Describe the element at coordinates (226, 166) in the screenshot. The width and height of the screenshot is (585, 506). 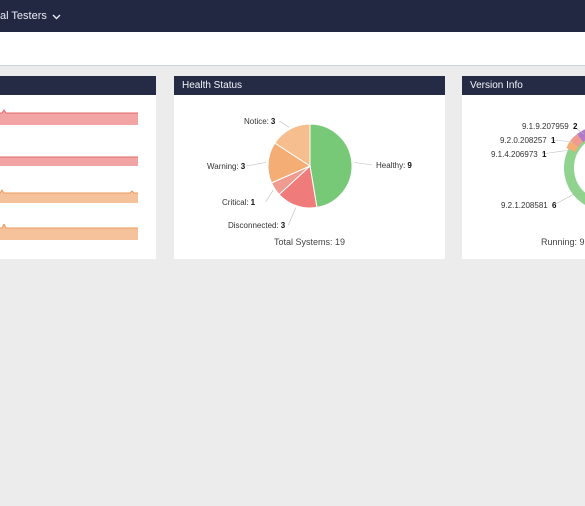
I see `pie-label-warning: Warning: 3` at that location.